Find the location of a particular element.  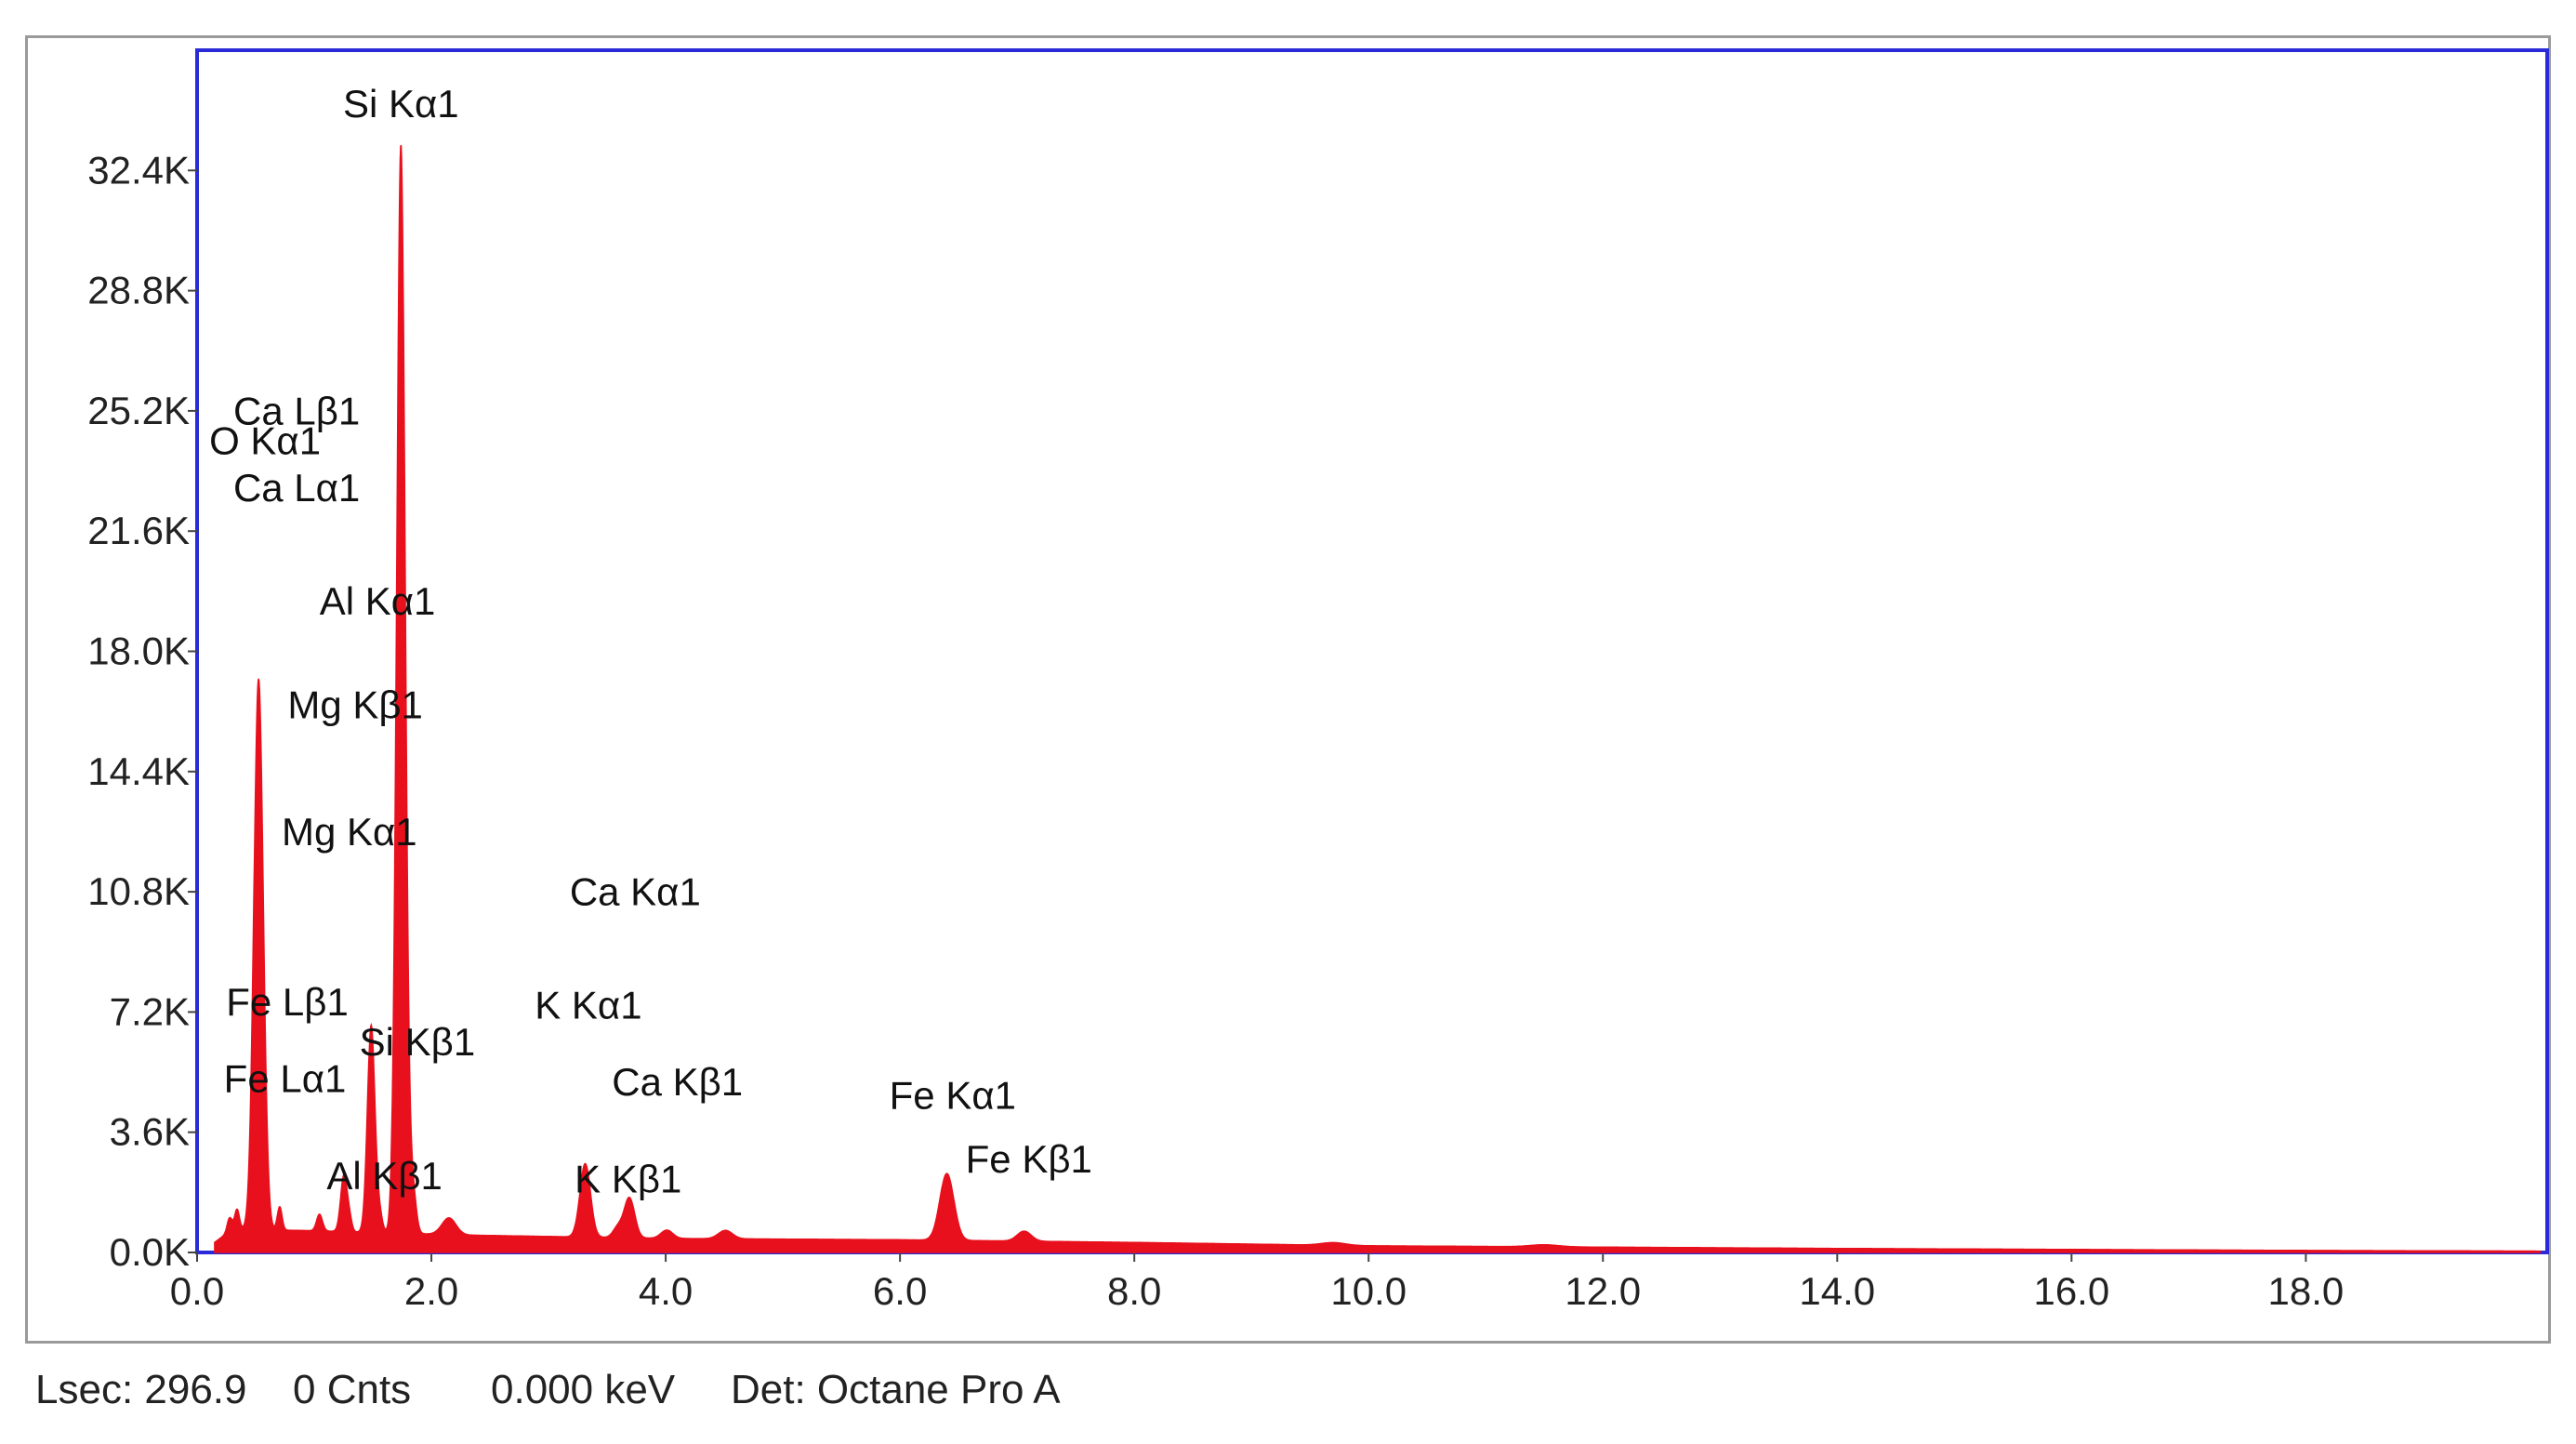

x-tick-label: 12.0 is located at coordinates (1603, 1291).